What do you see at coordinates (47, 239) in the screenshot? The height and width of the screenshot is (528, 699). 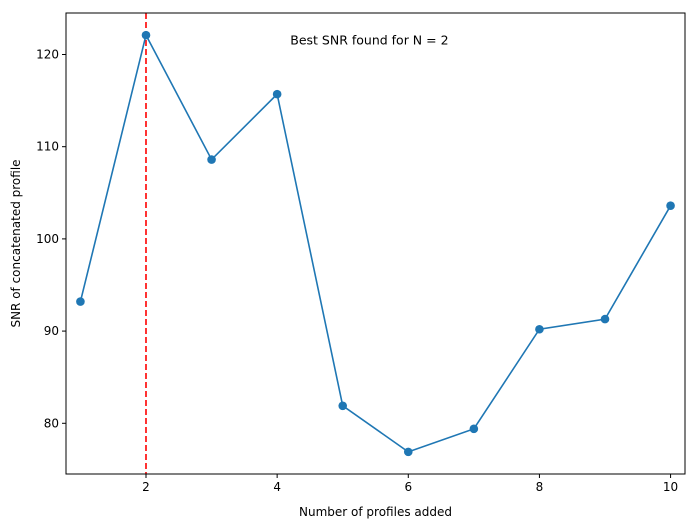 I see `y-tick-label: 100` at bounding box center [47, 239].